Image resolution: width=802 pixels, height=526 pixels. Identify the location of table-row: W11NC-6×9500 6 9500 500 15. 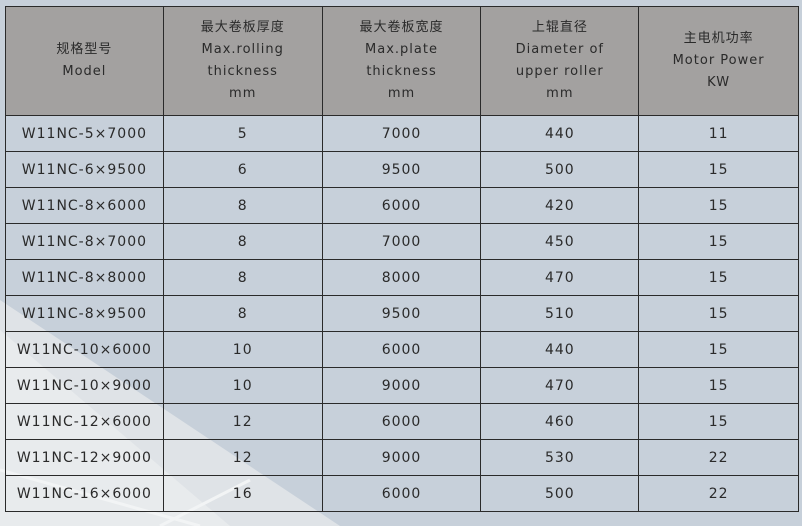
(402, 169).